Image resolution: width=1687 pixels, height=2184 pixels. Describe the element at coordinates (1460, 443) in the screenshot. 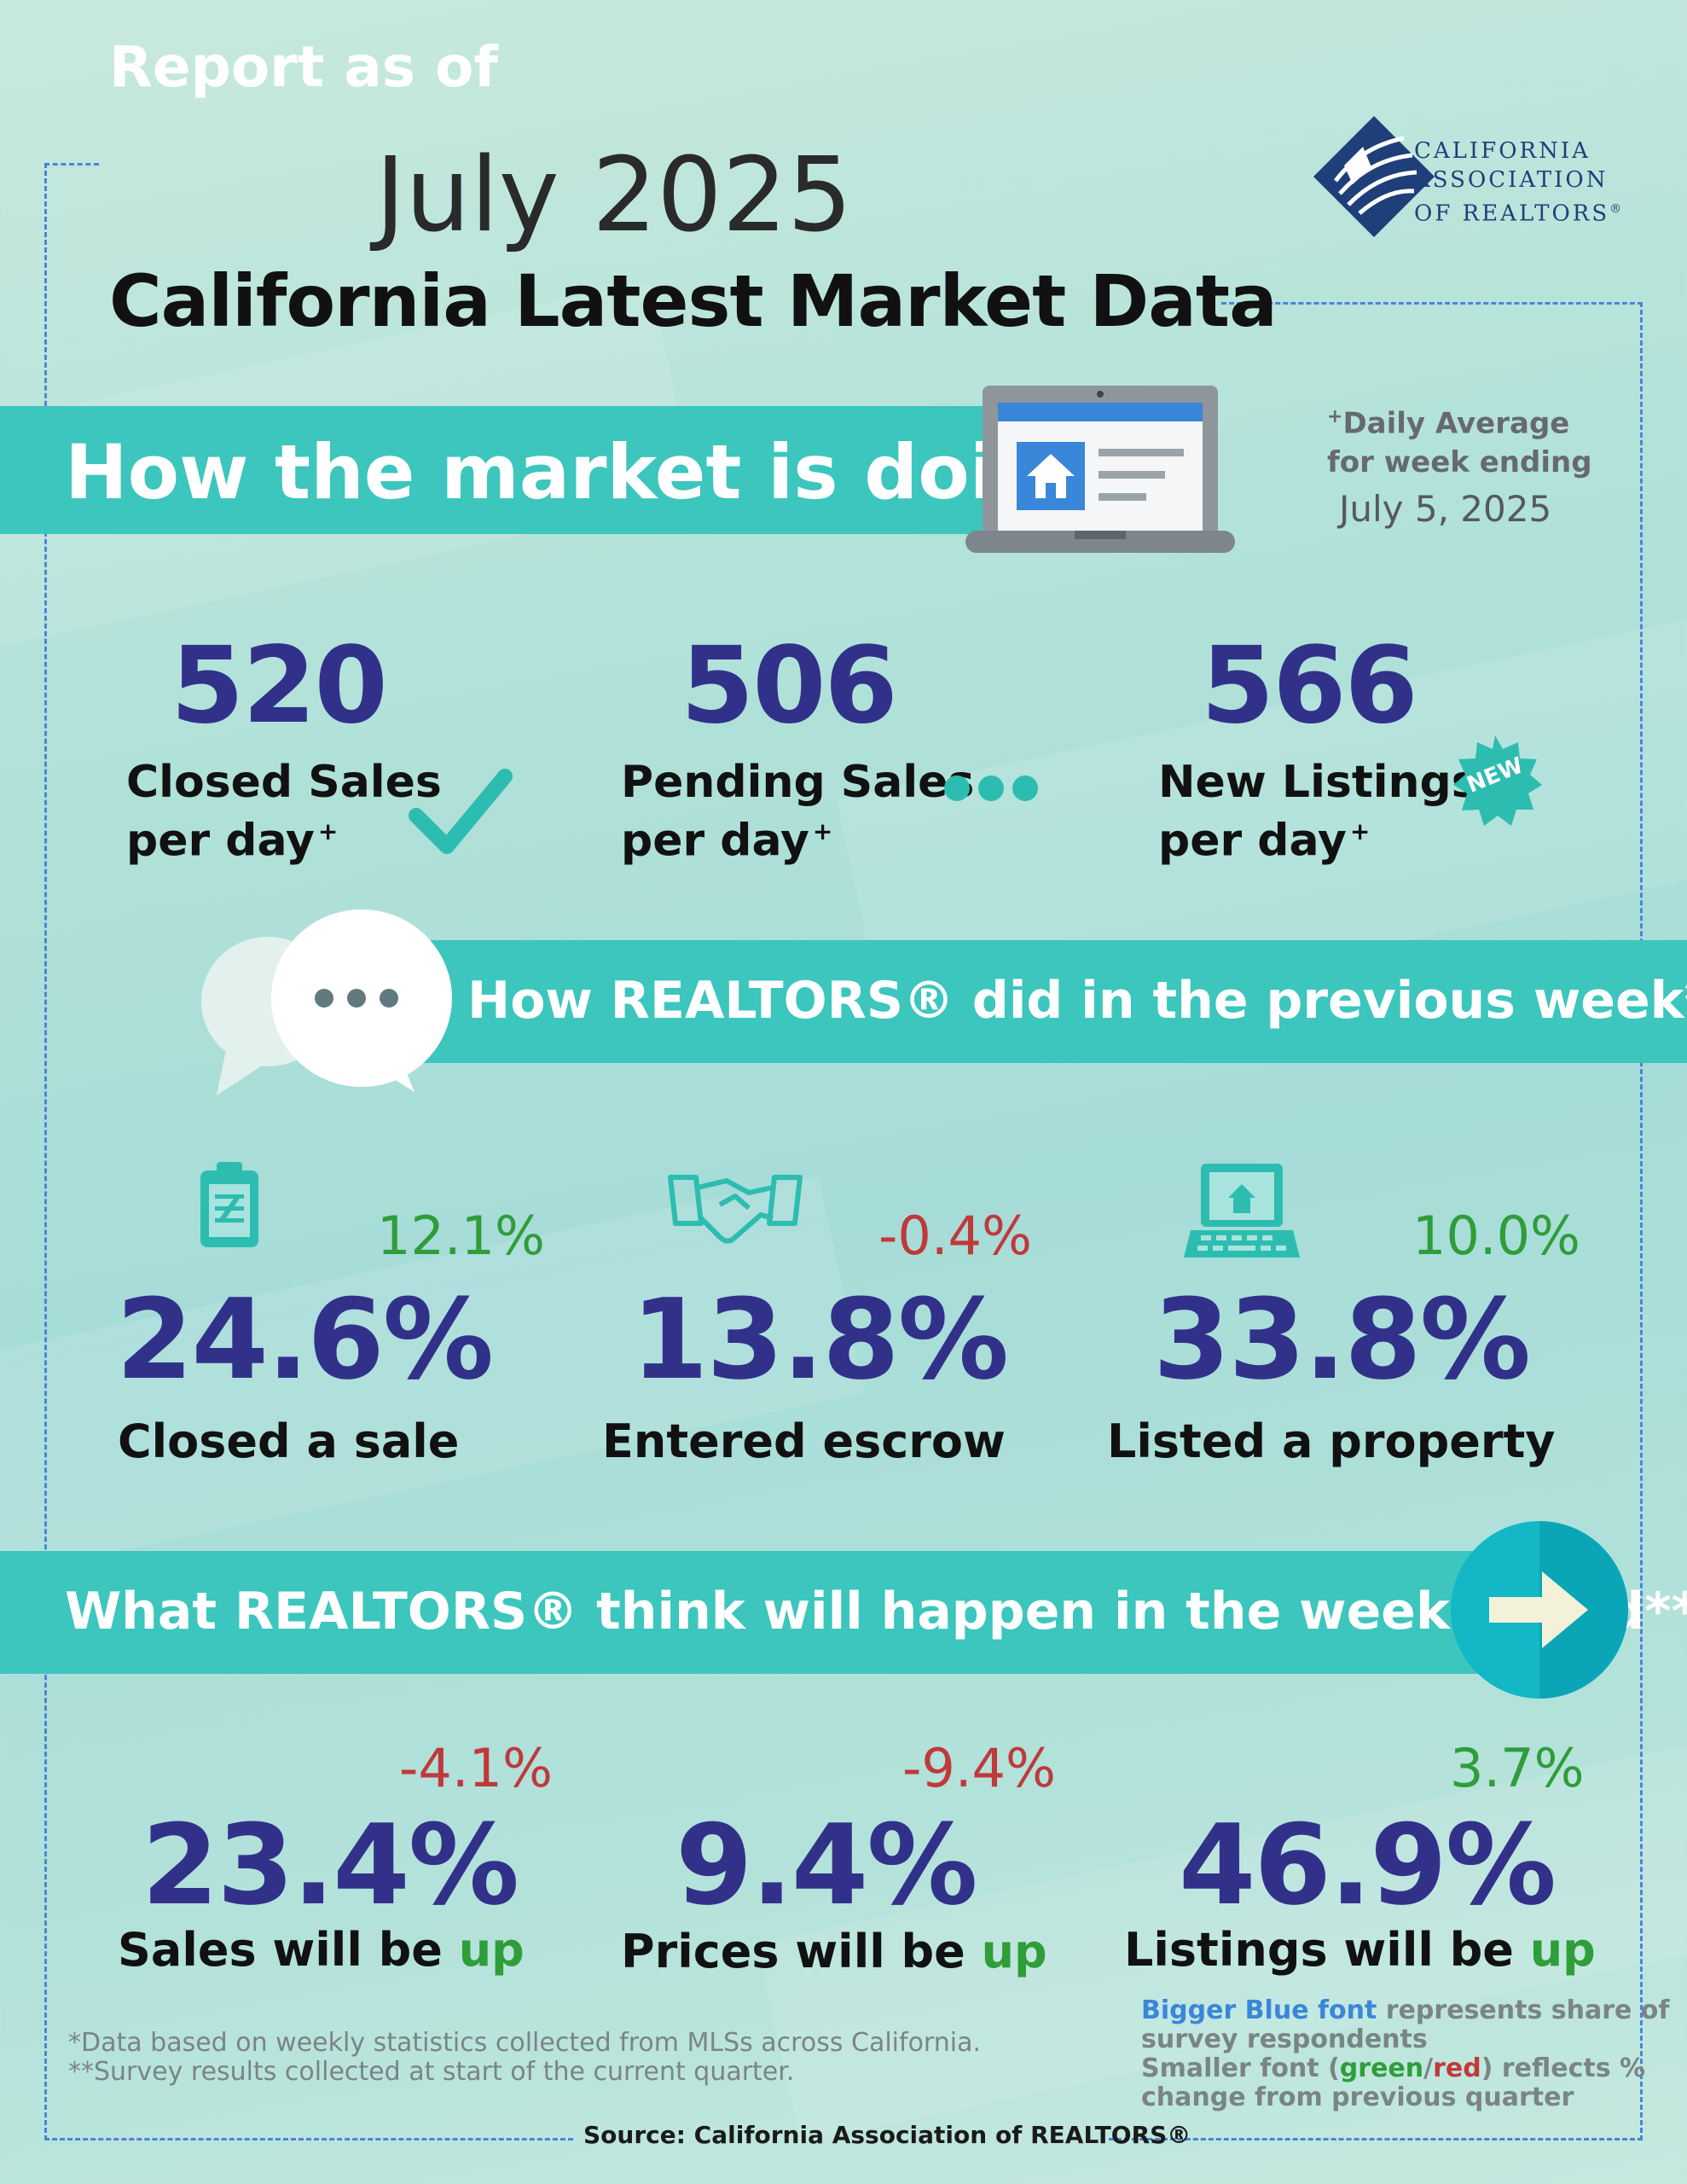

I see `daily-average-note: +Daily Average for week ending` at that location.